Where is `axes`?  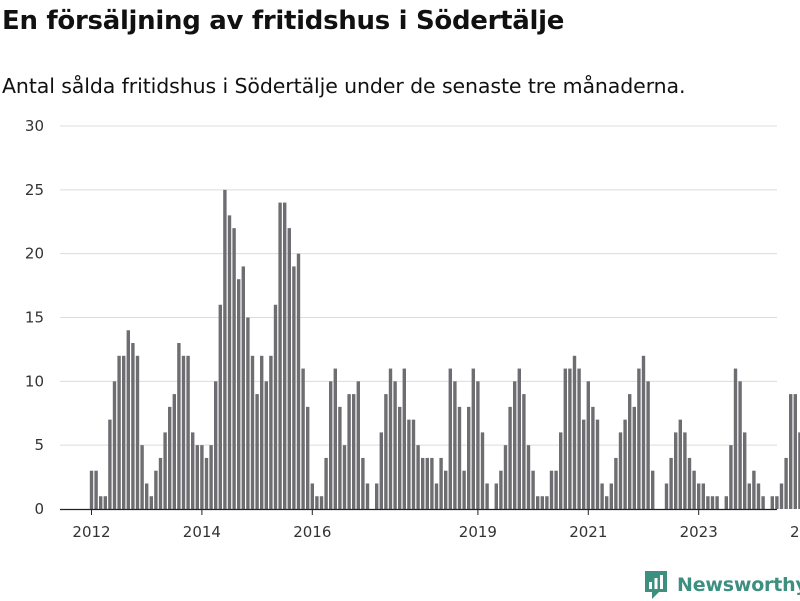
axes is located at coordinates (418, 511).